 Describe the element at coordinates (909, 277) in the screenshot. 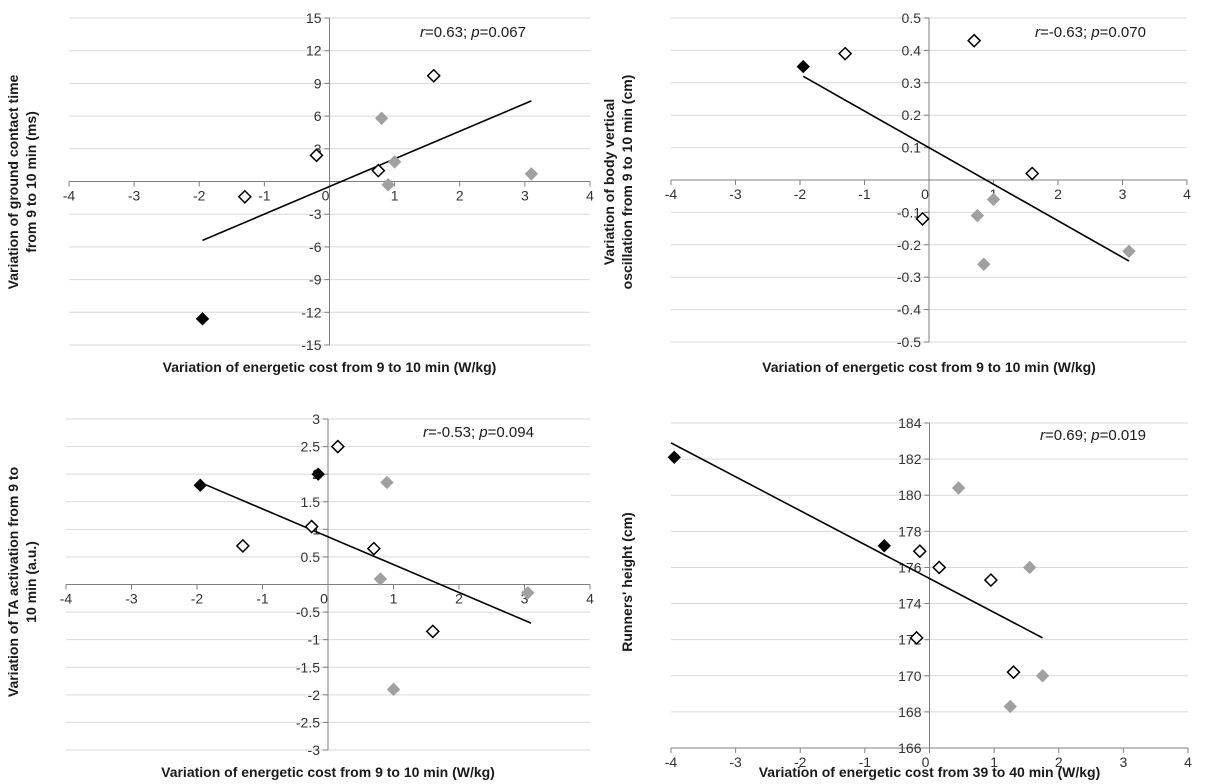

I see `y-tick-label: -0.3` at that location.